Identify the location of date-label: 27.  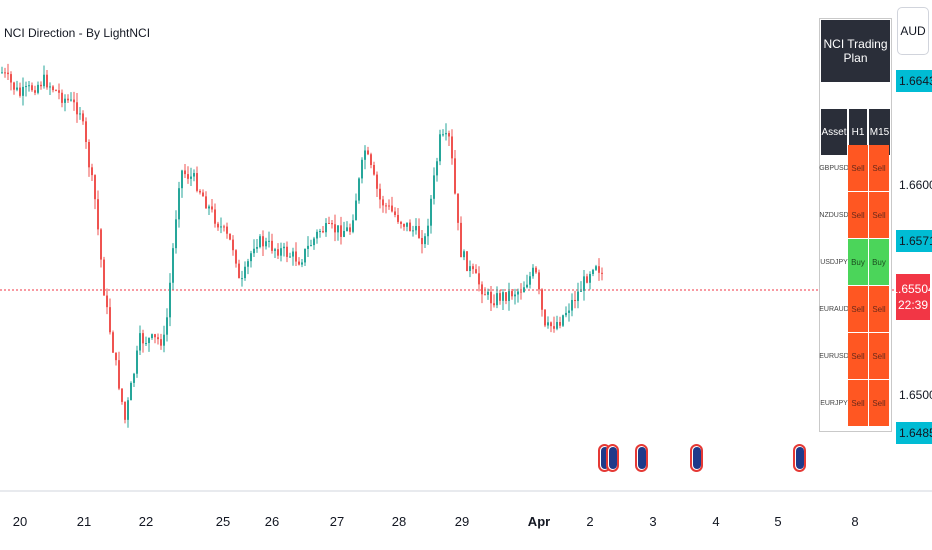
(337, 521).